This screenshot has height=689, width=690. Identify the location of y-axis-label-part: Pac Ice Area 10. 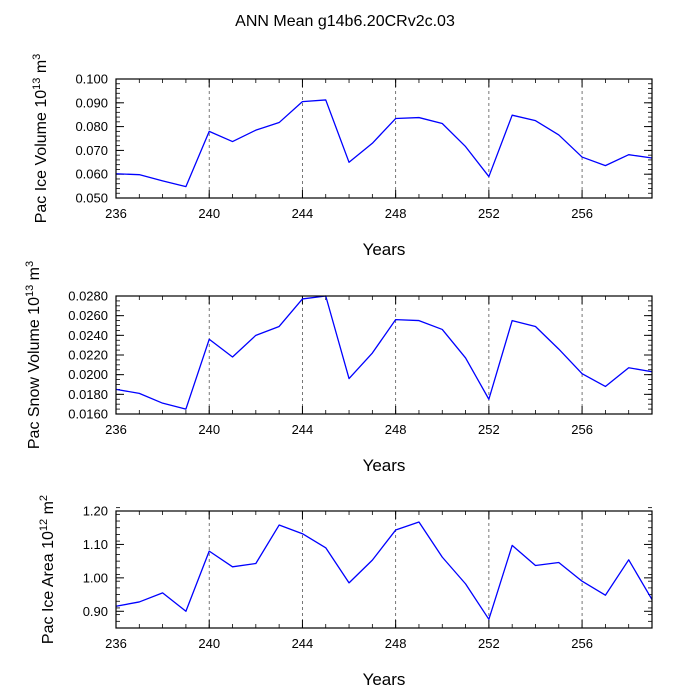
(48, 587).